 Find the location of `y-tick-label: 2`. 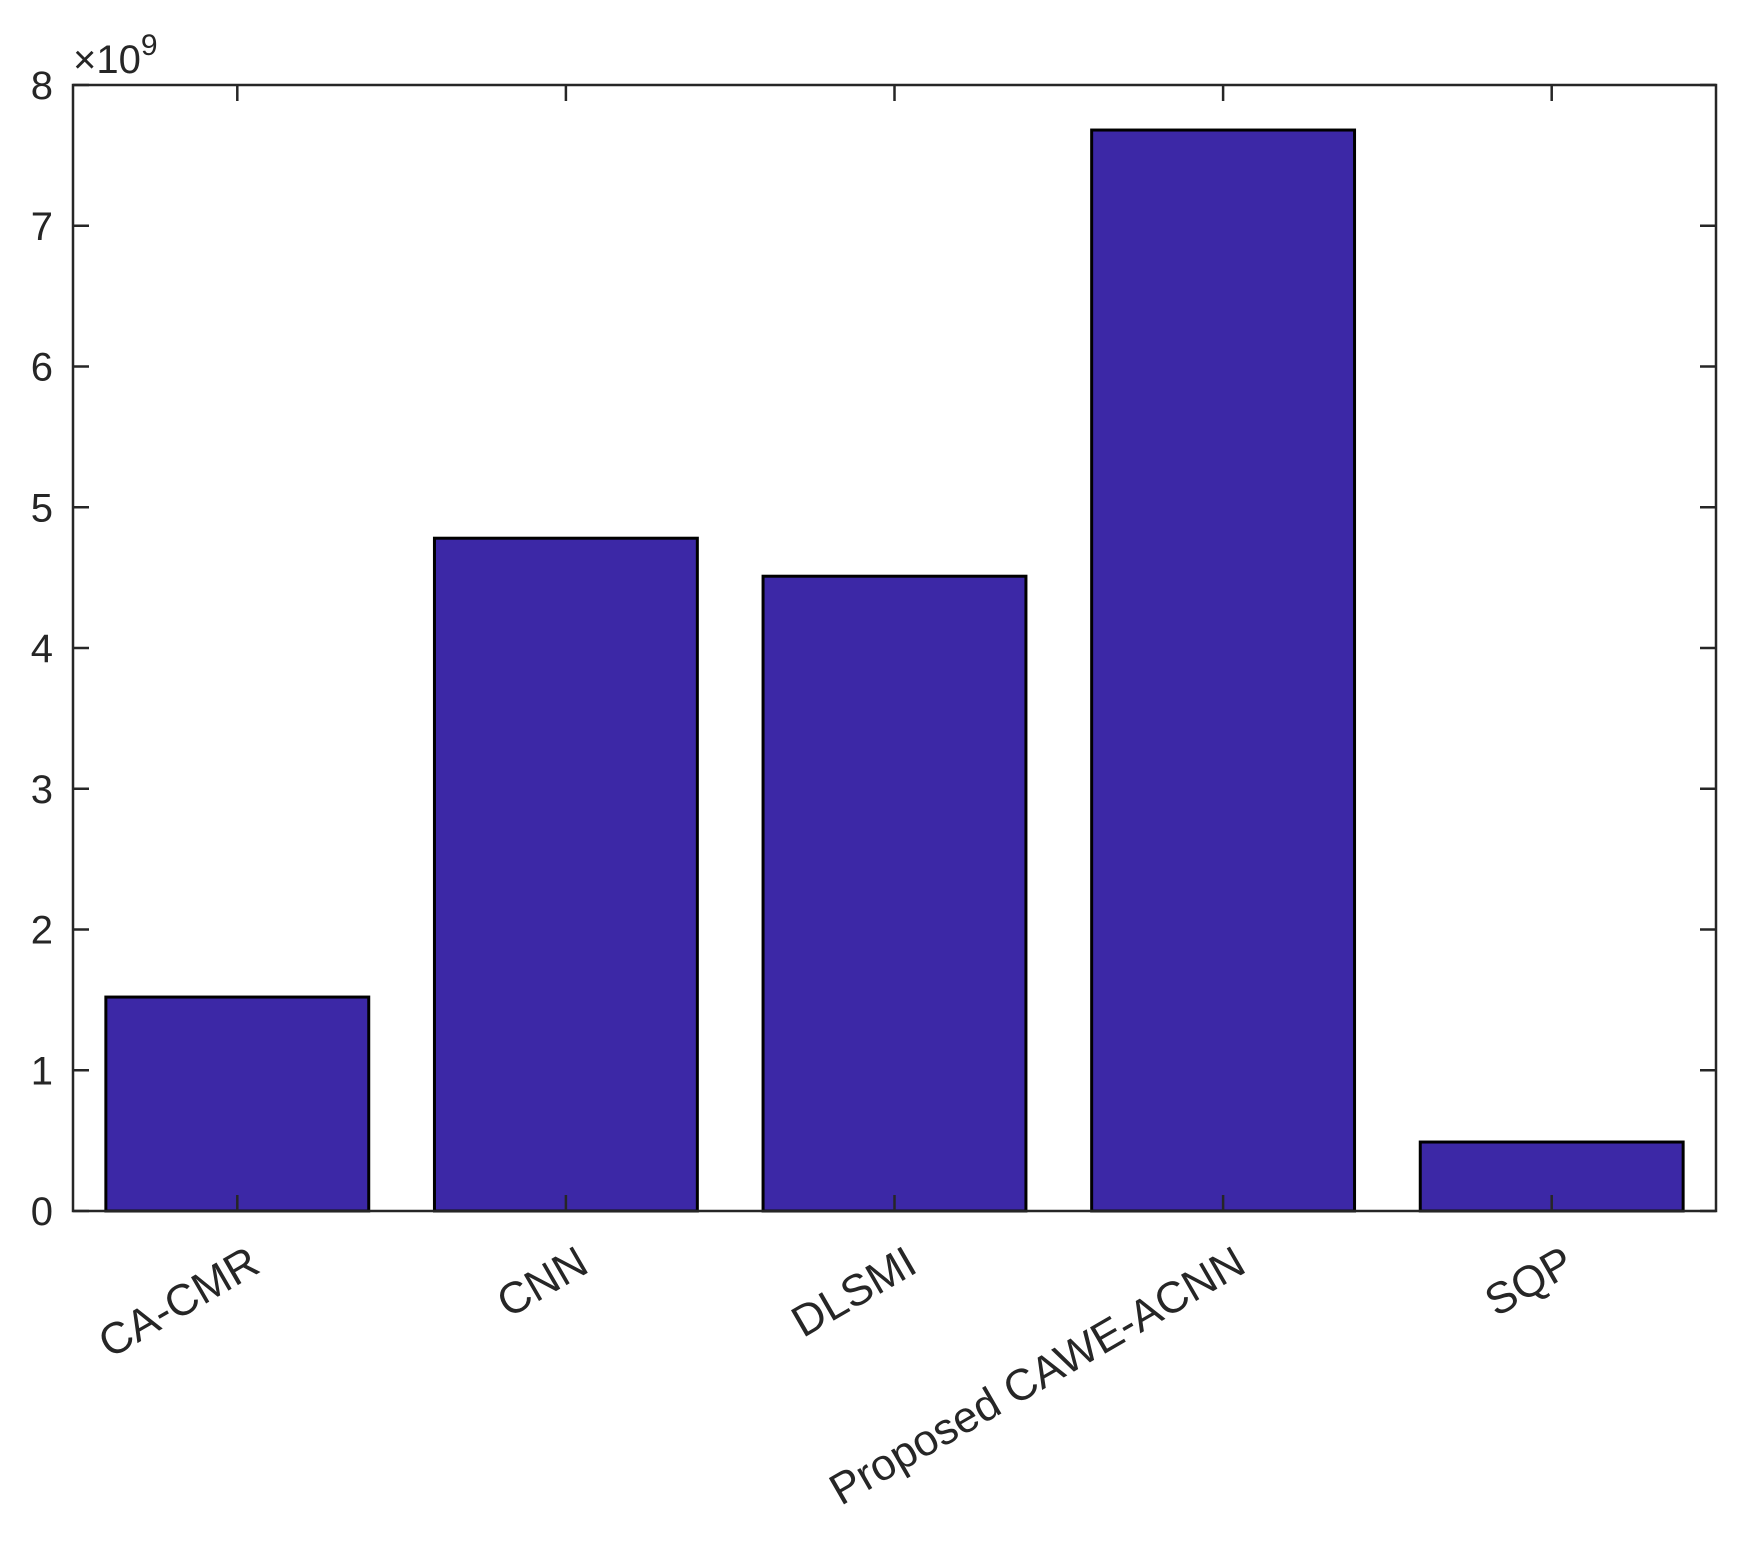

y-tick-label: 2 is located at coordinates (42, 931).